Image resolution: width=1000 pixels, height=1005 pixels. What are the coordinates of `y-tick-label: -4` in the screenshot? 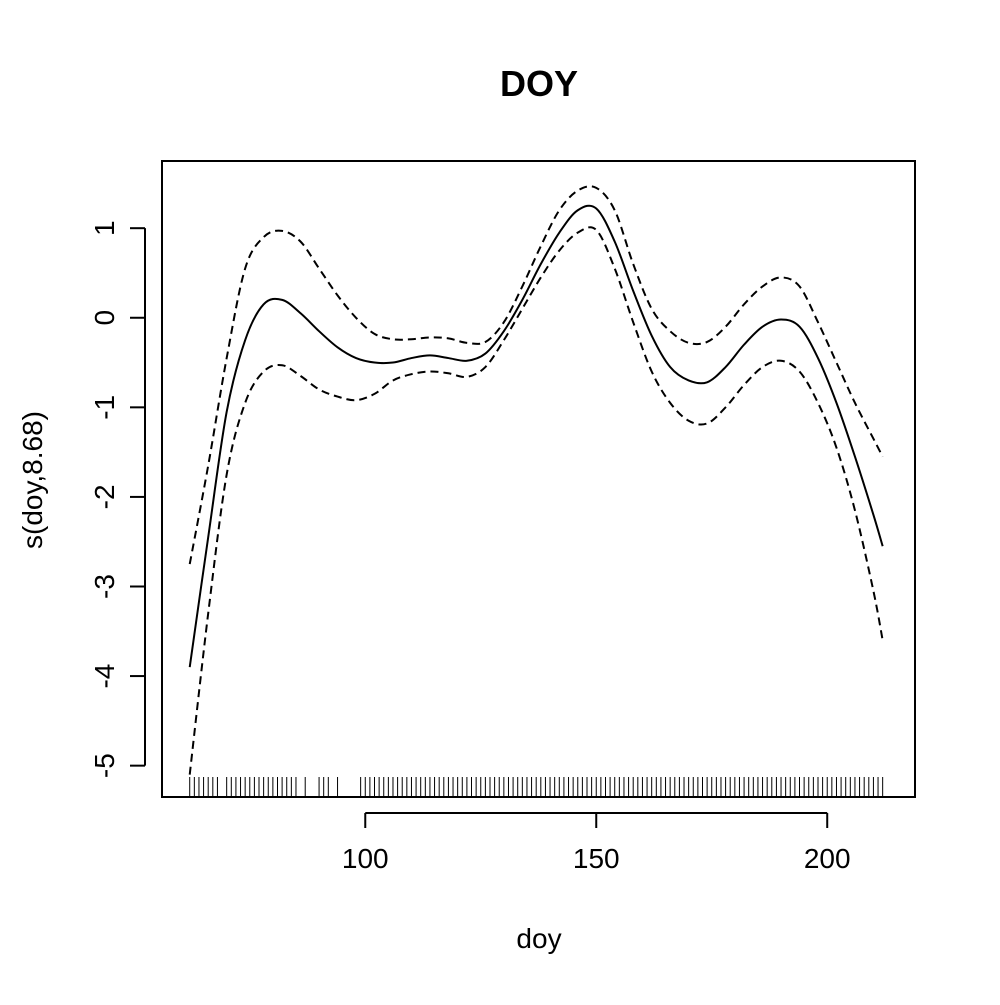 It's located at (104, 676).